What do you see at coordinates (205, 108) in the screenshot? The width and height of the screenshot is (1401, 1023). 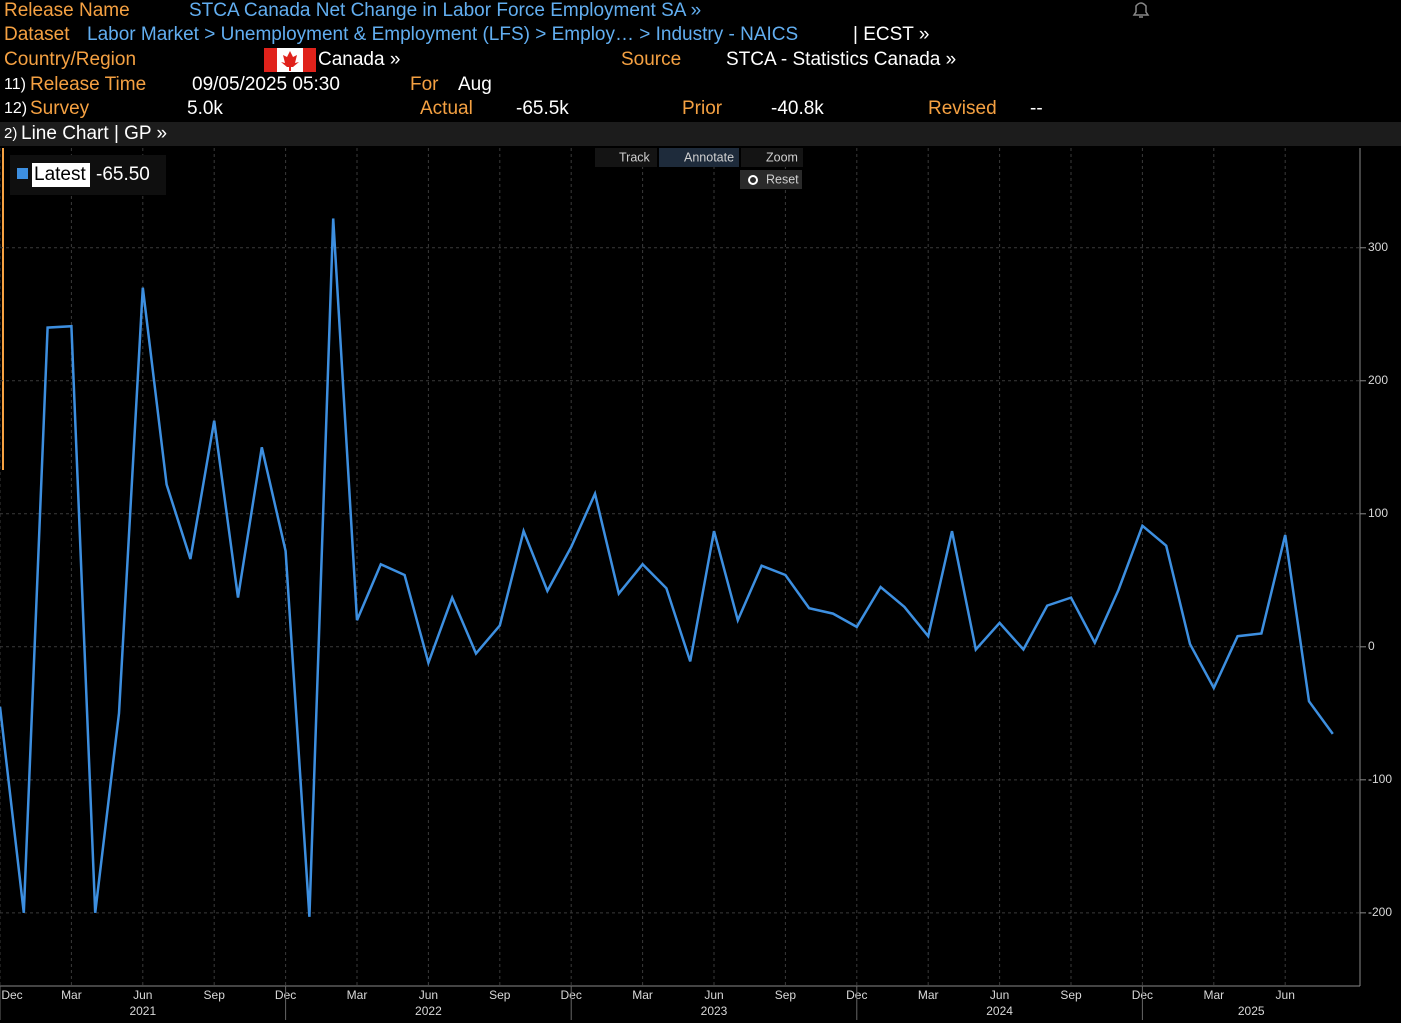 I see `value: 5.0k` at bounding box center [205, 108].